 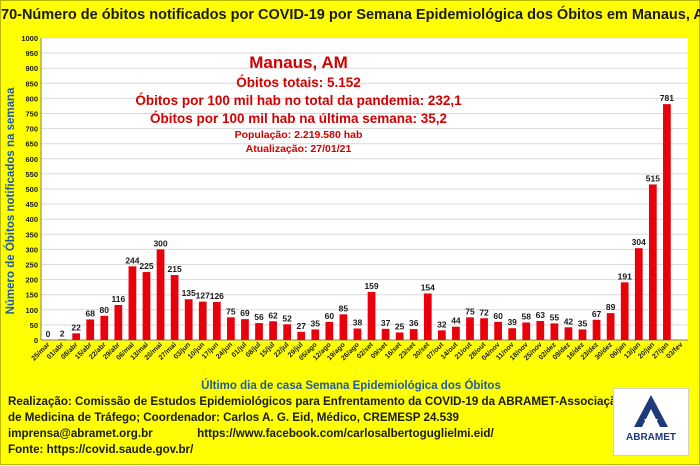 I want to click on y-tick-label: 500, so click(x=31, y=189).